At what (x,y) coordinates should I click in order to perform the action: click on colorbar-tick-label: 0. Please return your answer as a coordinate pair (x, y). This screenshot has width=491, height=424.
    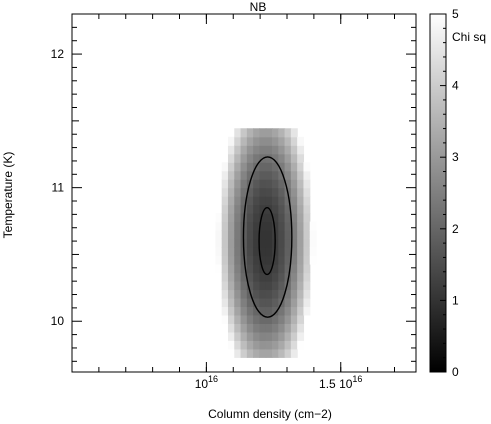
    Looking at the image, I should click on (455, 372).